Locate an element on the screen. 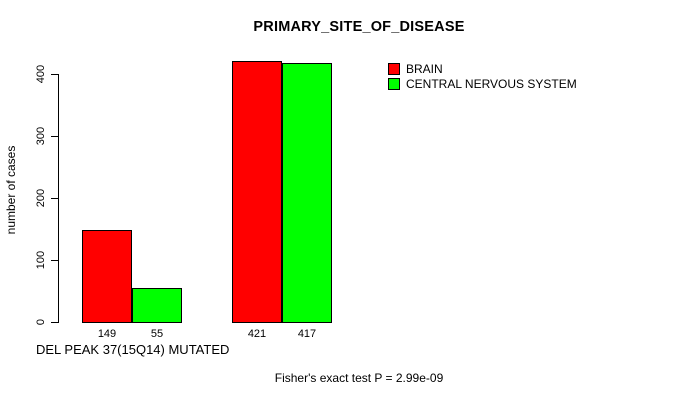 Image resolution: width=690 pixels, height=400 pixels. bar-brain-group1 is located at coordinates (107, 276).